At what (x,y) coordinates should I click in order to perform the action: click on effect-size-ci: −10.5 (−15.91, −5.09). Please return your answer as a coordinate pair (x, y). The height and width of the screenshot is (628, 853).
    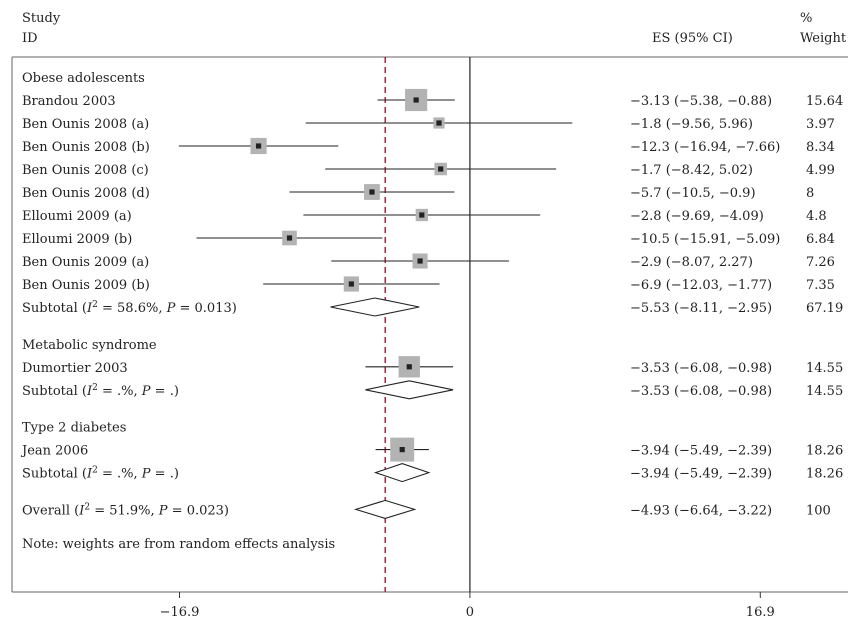
    Looking at the image, I should click on (705, 239).